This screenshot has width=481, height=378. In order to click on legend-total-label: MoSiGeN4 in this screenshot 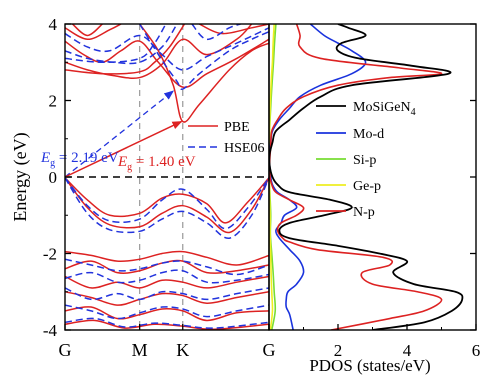, I will do `click(384, 109)`.